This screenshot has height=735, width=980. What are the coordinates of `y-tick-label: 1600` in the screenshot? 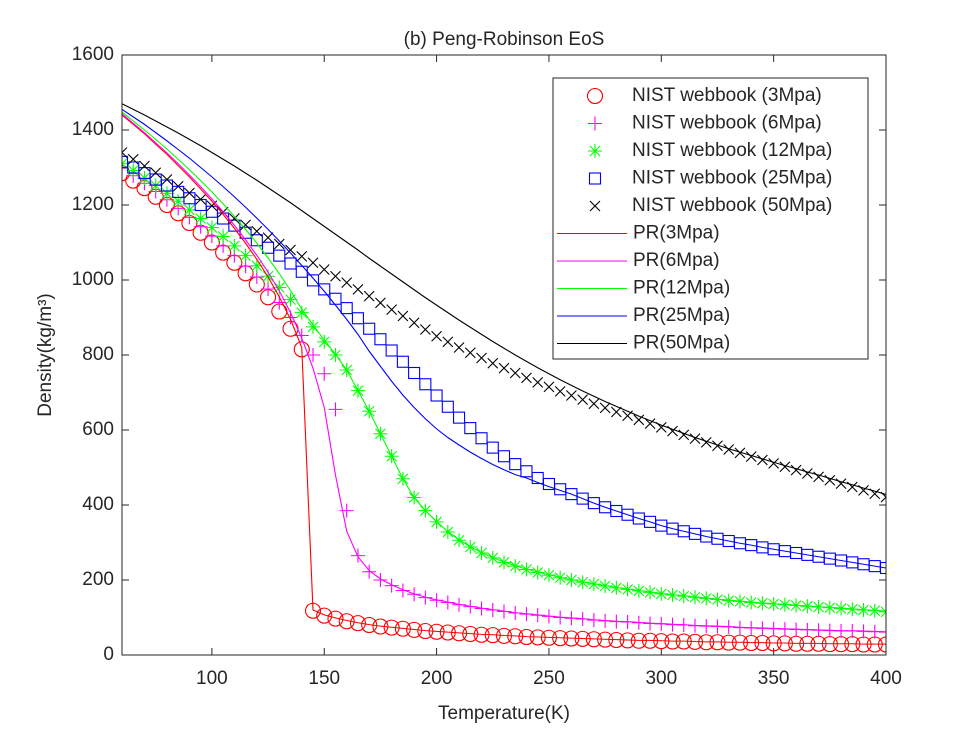 It's located at (93, 54).